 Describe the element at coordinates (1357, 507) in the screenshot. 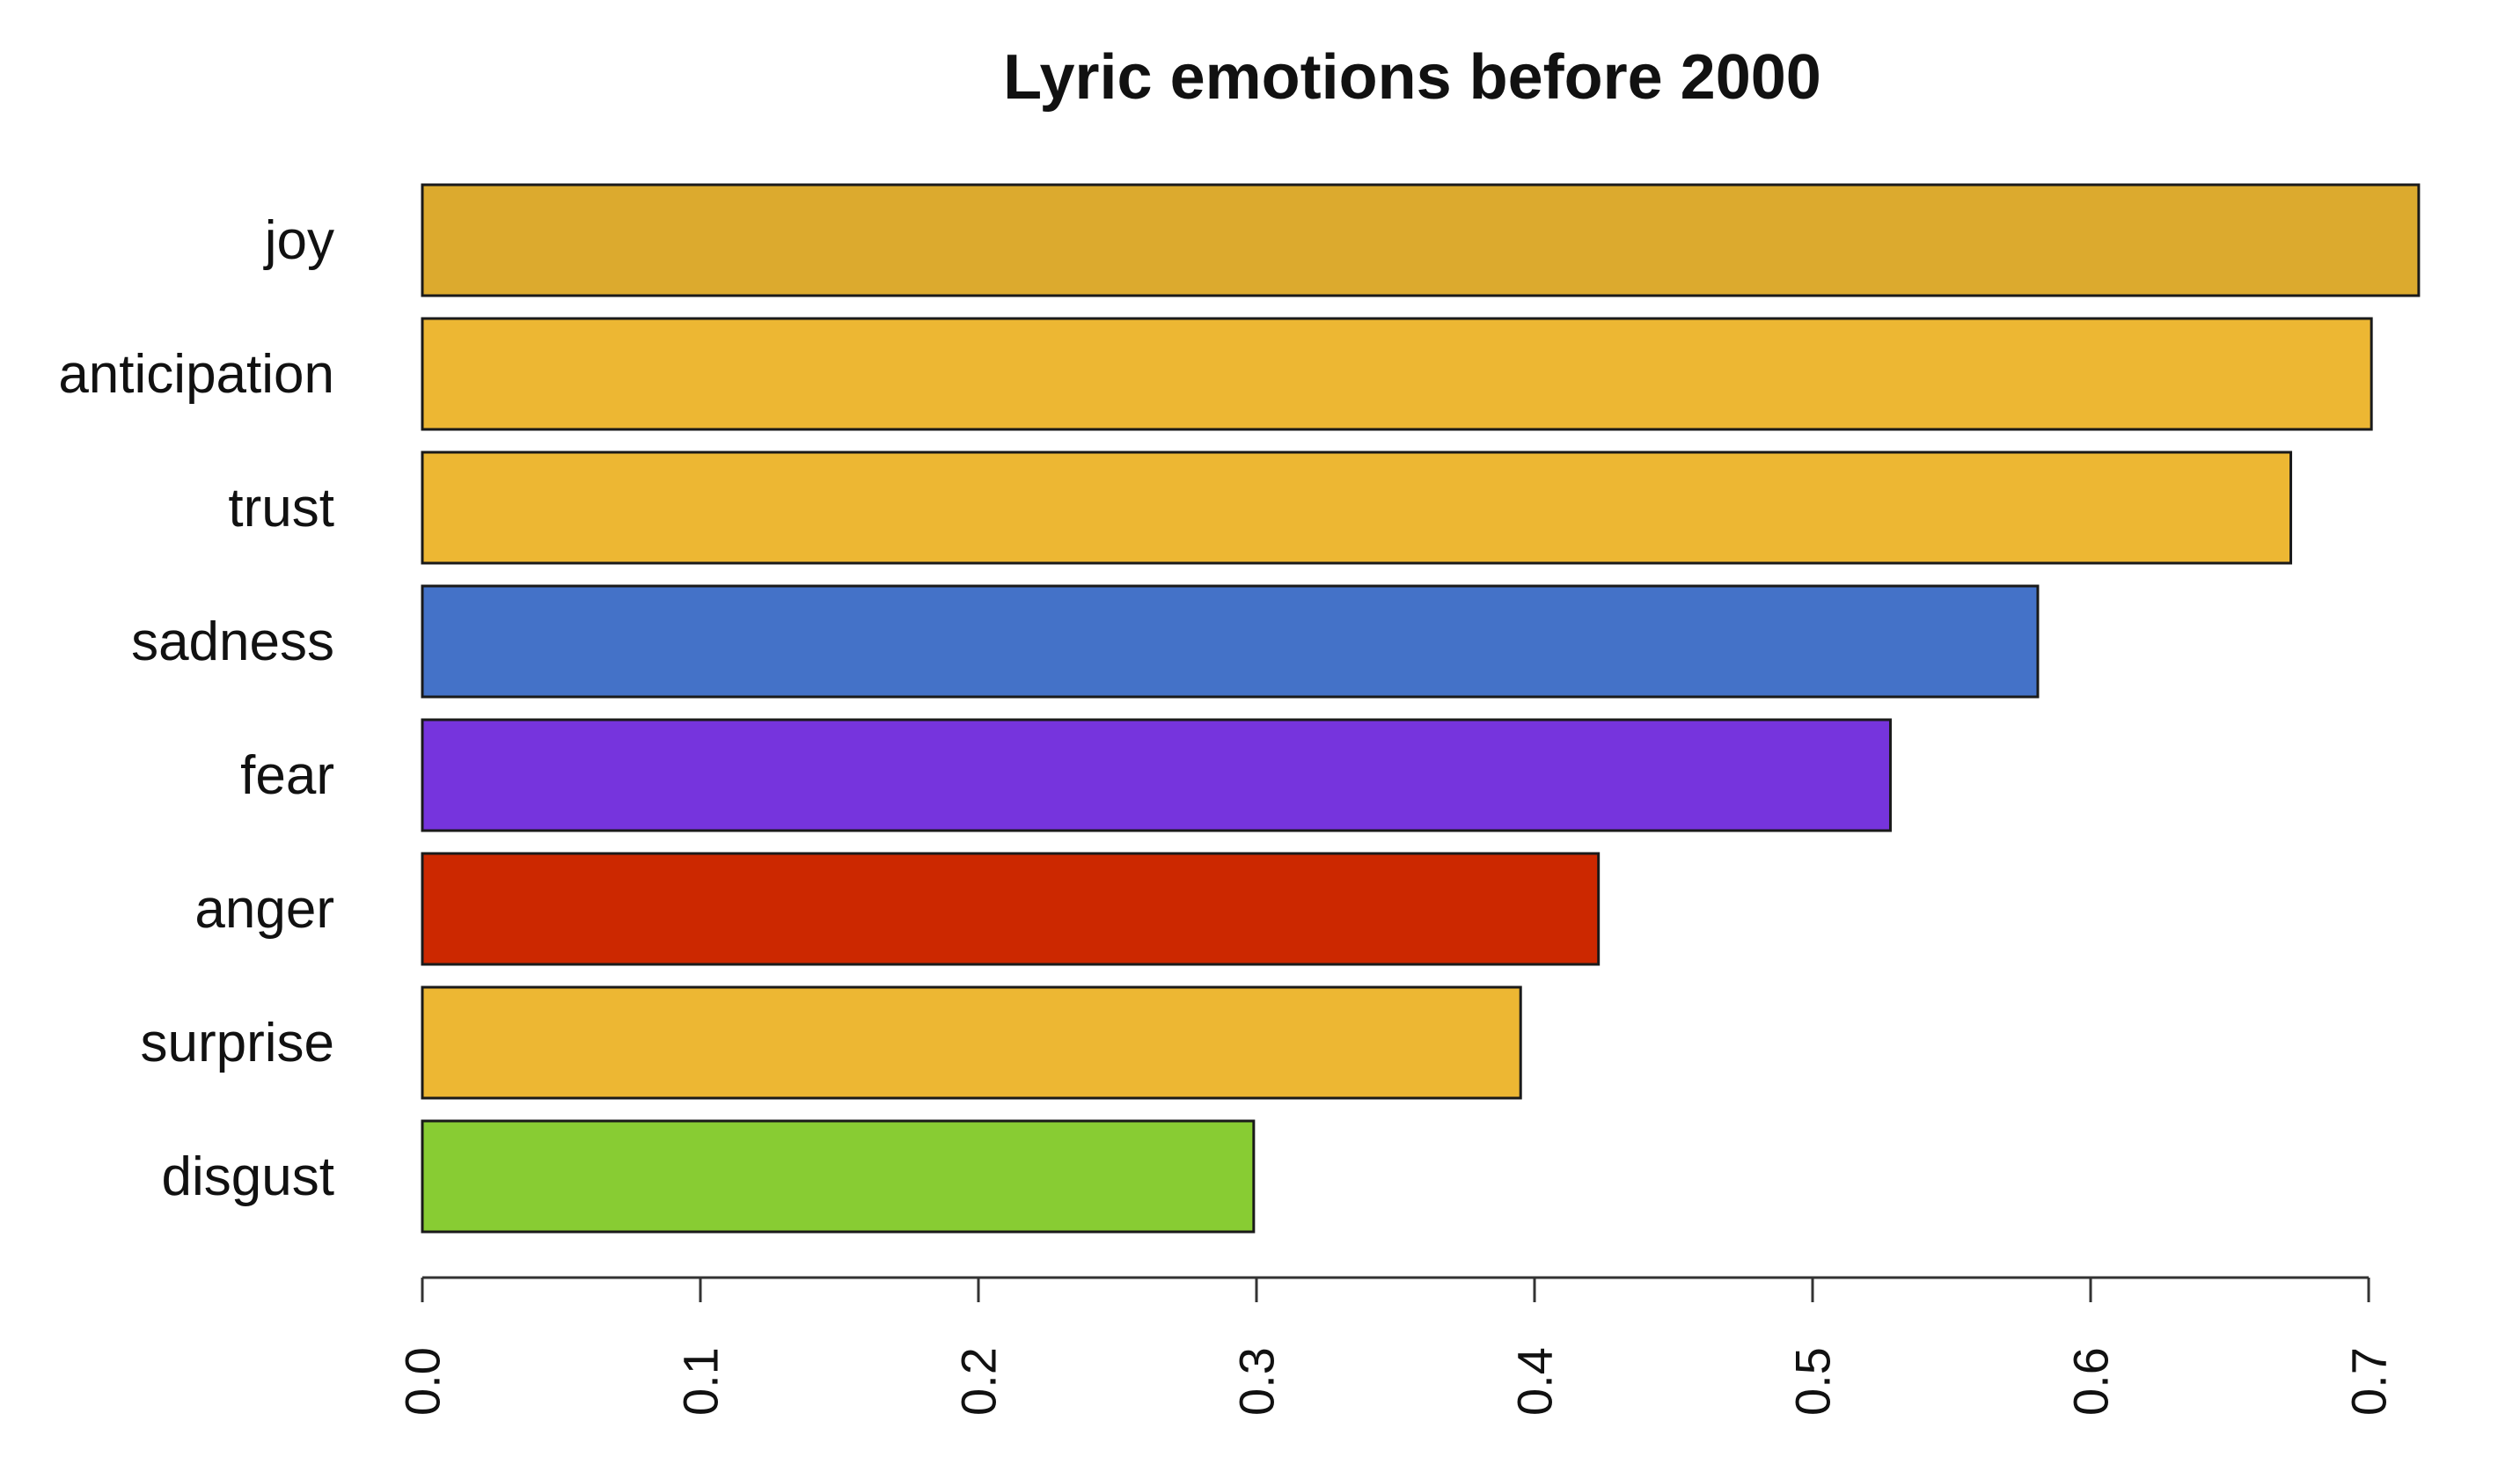

I see `bar-trust` at that location.